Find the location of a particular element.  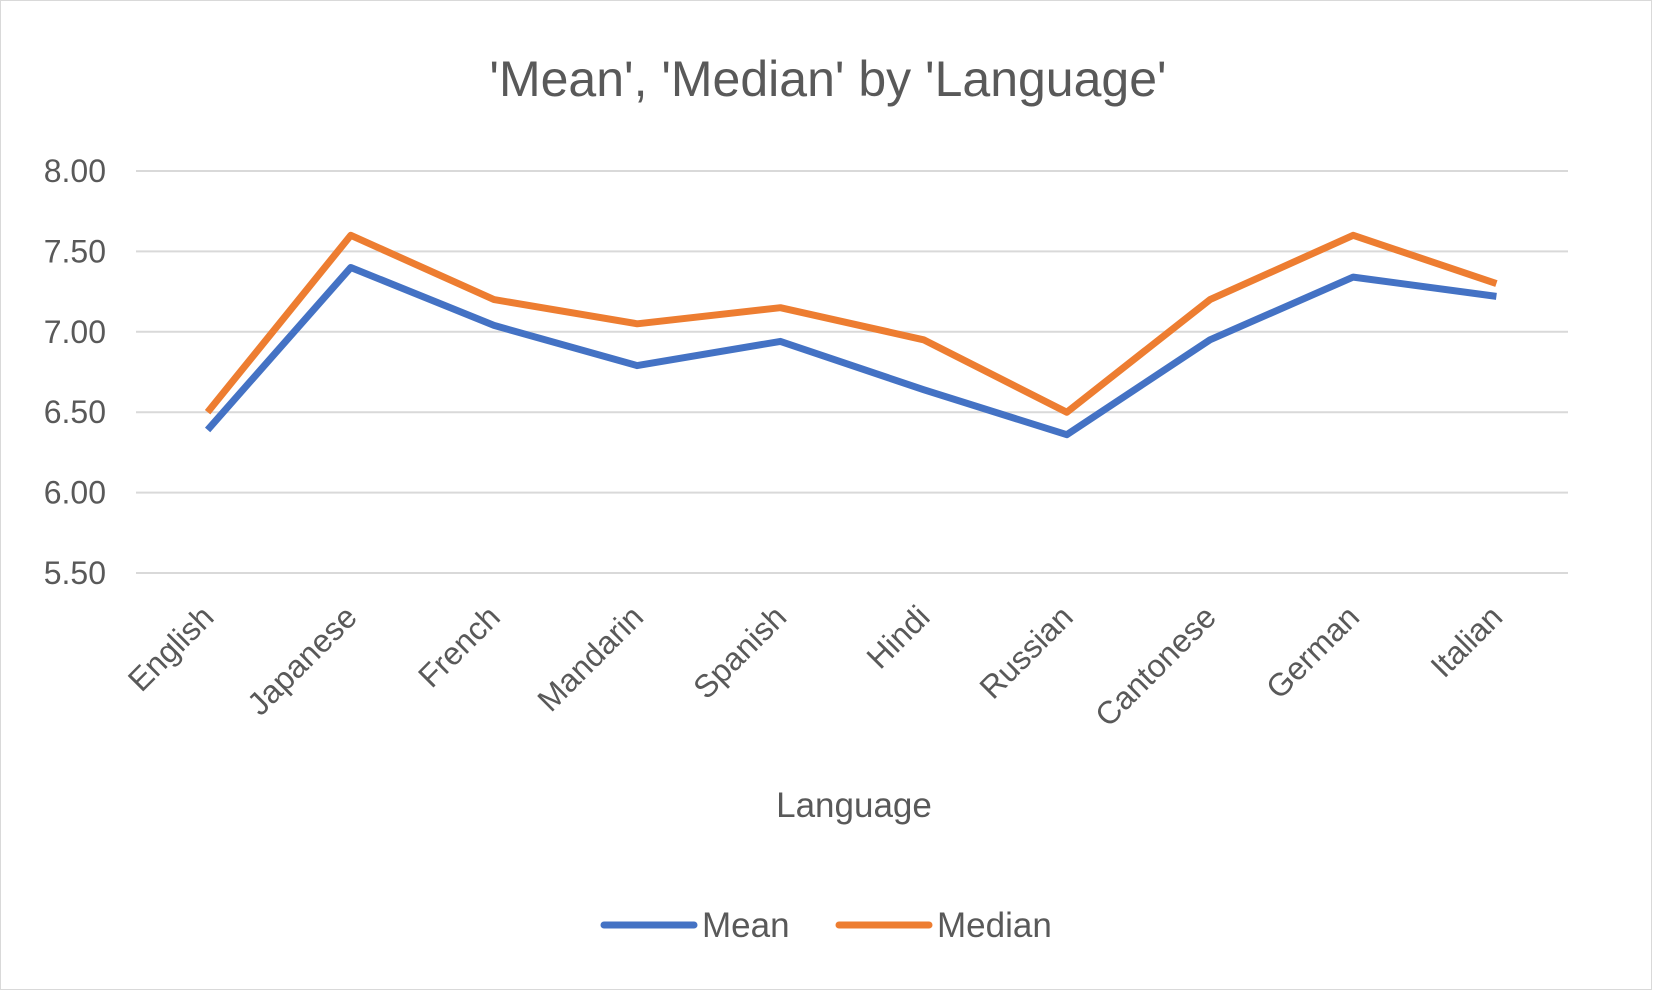

y-axis-tick-labels: 5.50 6.00 6.50 7.00 7.50 8.00 is located at coordinates (75, 372).